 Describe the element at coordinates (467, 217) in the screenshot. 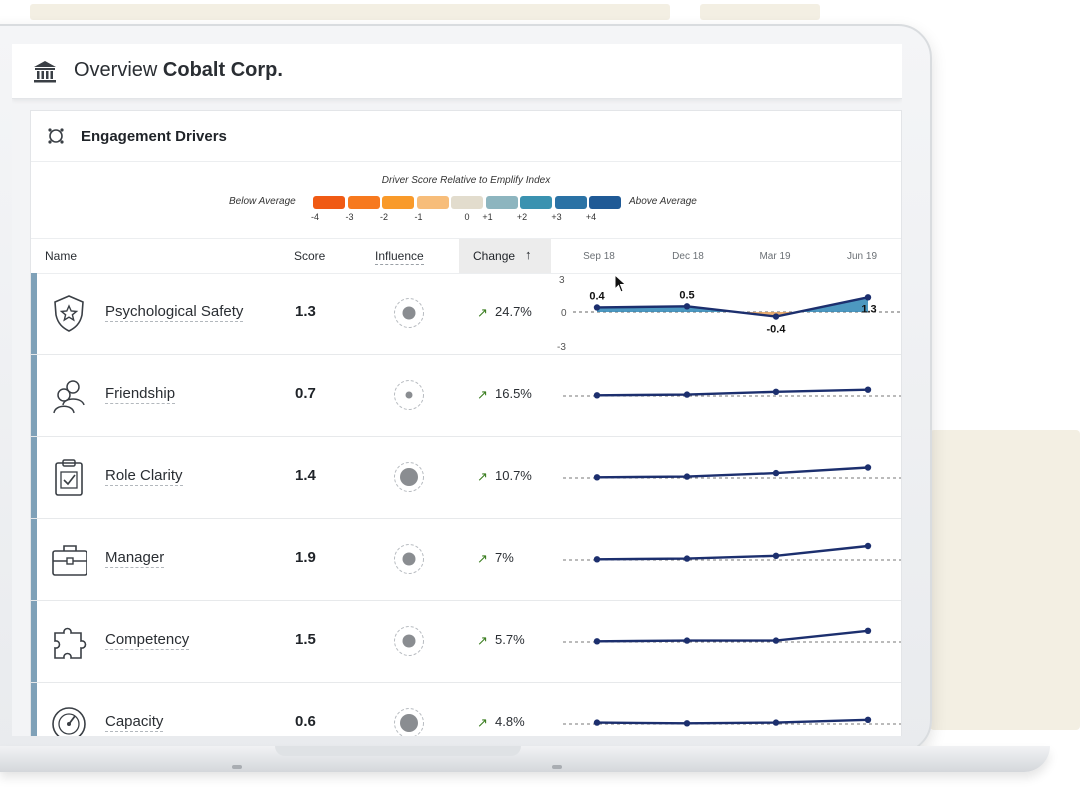

I see `legend-tick: 0` at that location.